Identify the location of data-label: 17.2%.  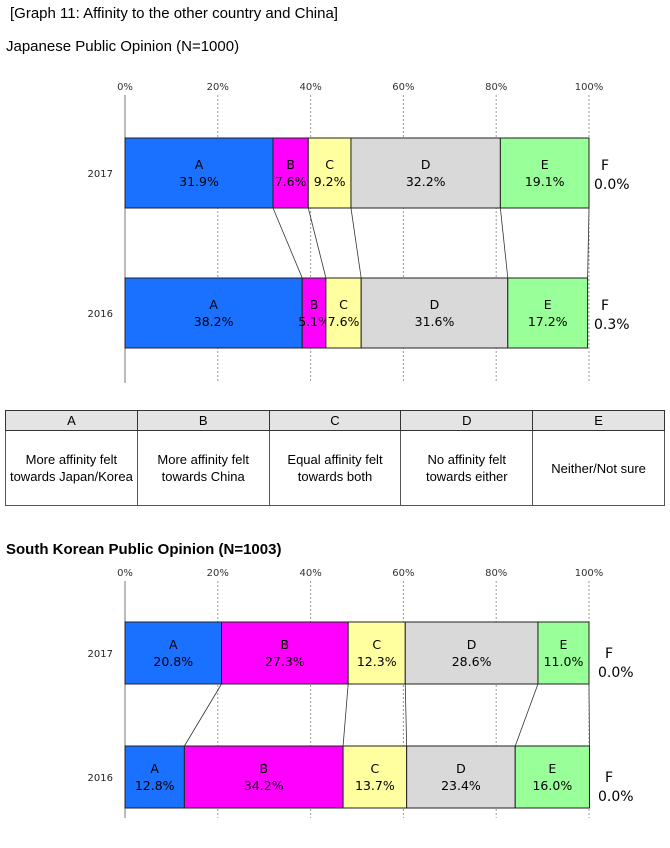
(548, 321).